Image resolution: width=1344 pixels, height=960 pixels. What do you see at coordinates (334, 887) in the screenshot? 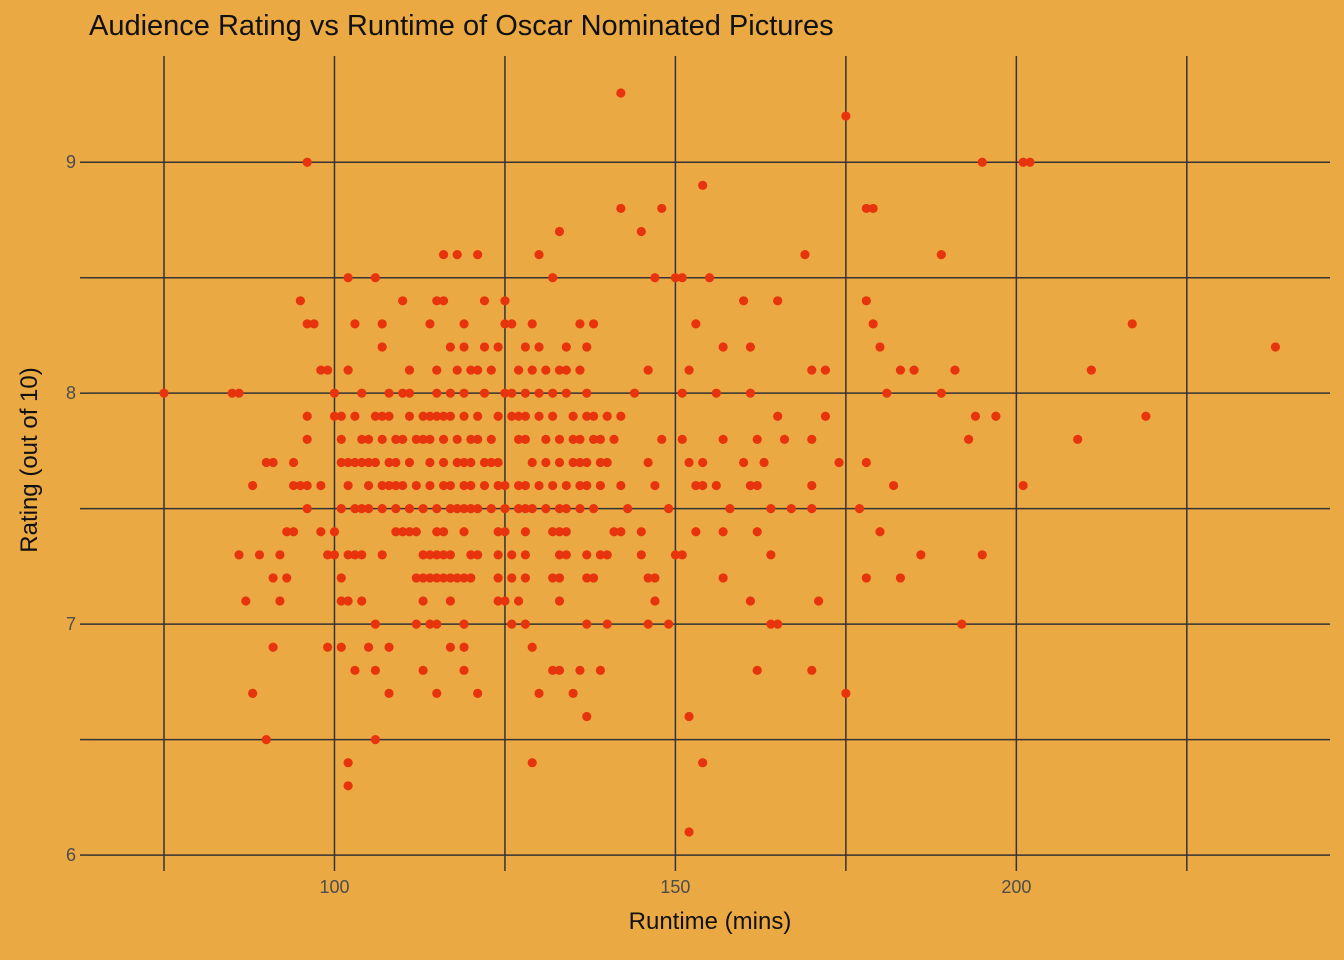
I see `x-tick-label: 100` at bounding box center [334, 887].